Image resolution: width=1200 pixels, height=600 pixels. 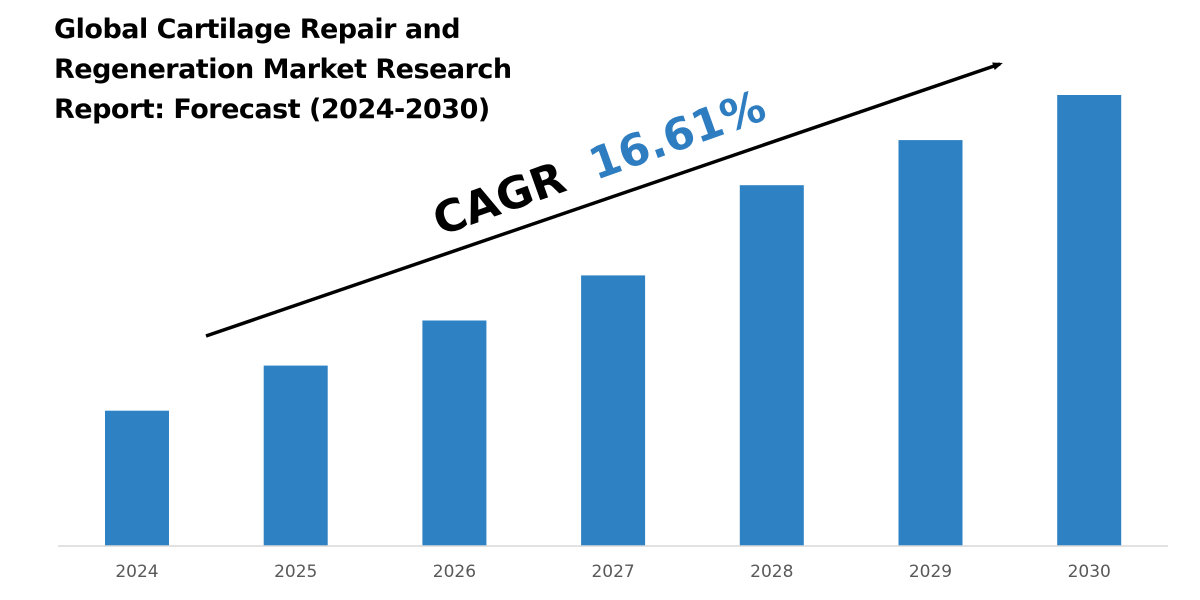 I want to click on x-tick-labels: 2024 2025 2026 2027 2028 2029 2030, so click(x=612, y=572).